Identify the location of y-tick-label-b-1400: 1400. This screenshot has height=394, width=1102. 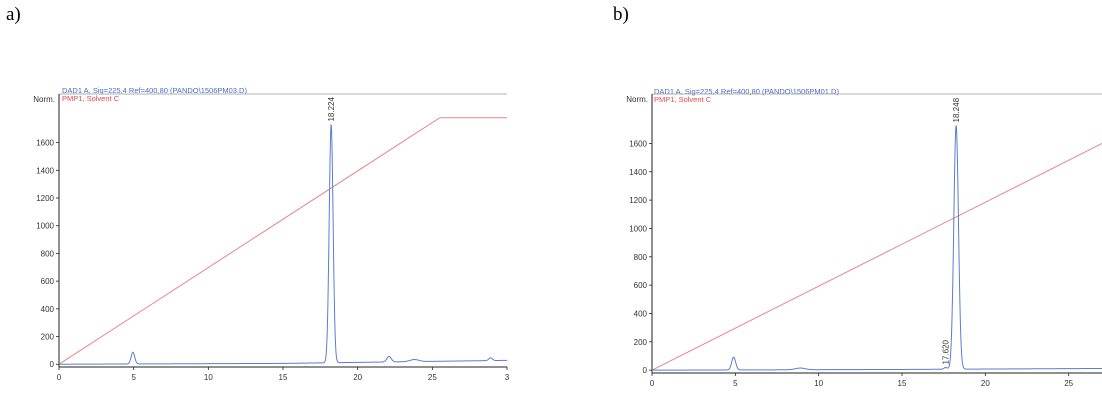
(638, 172).